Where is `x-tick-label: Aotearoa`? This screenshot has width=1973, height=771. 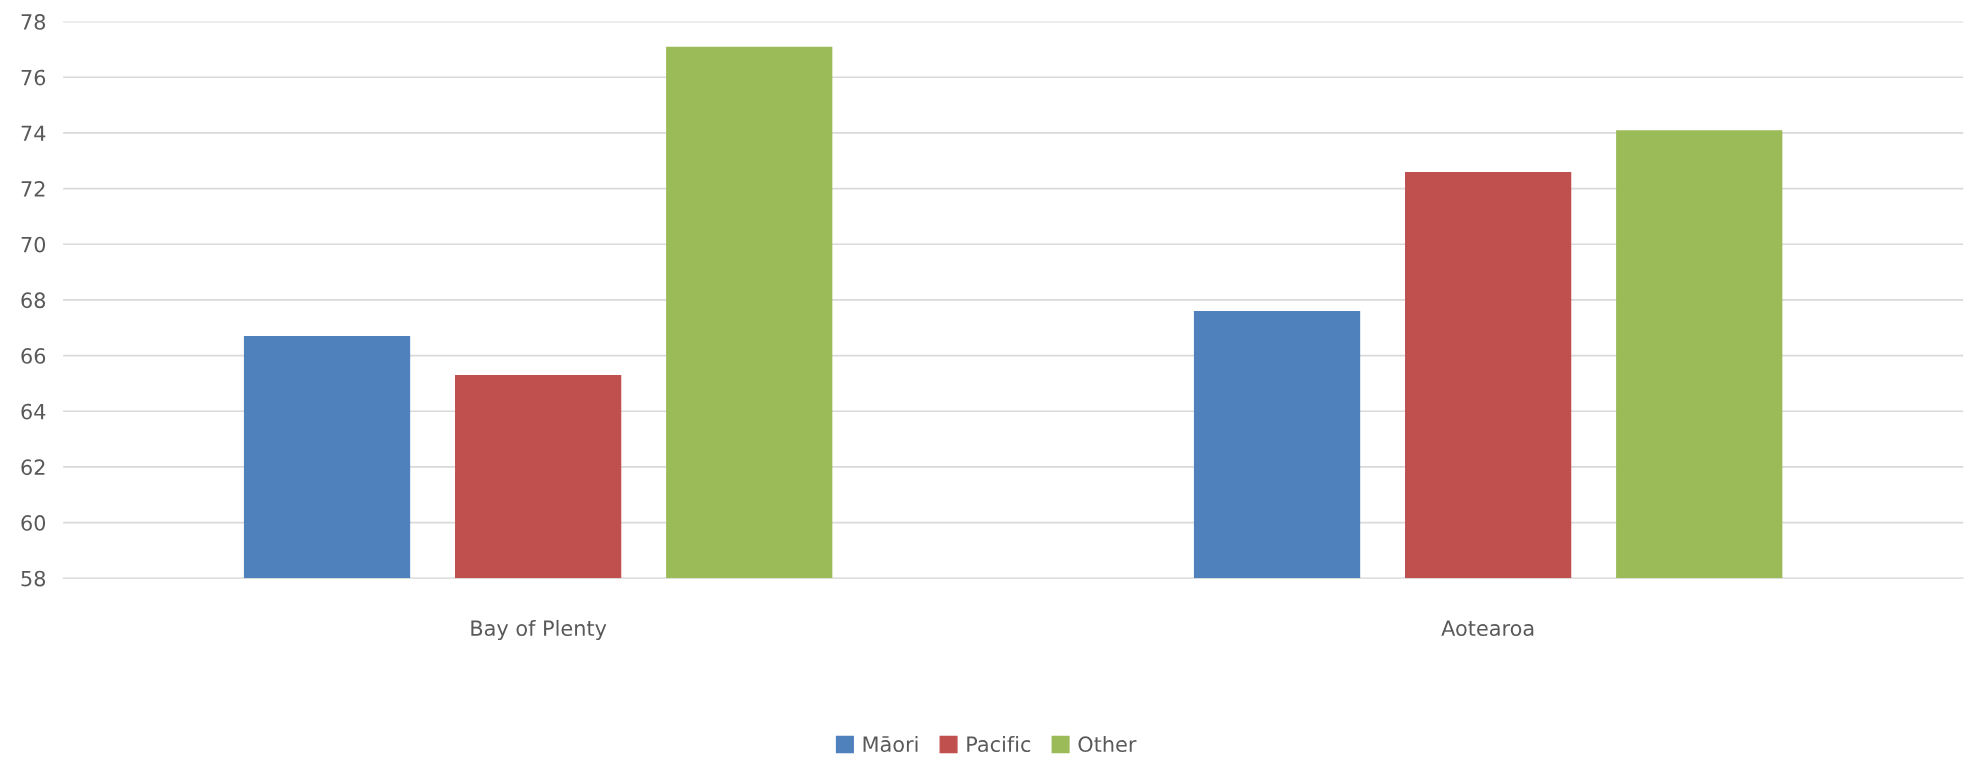 x-tick-label: Aotearoa is located at coordinates (1487, 628).